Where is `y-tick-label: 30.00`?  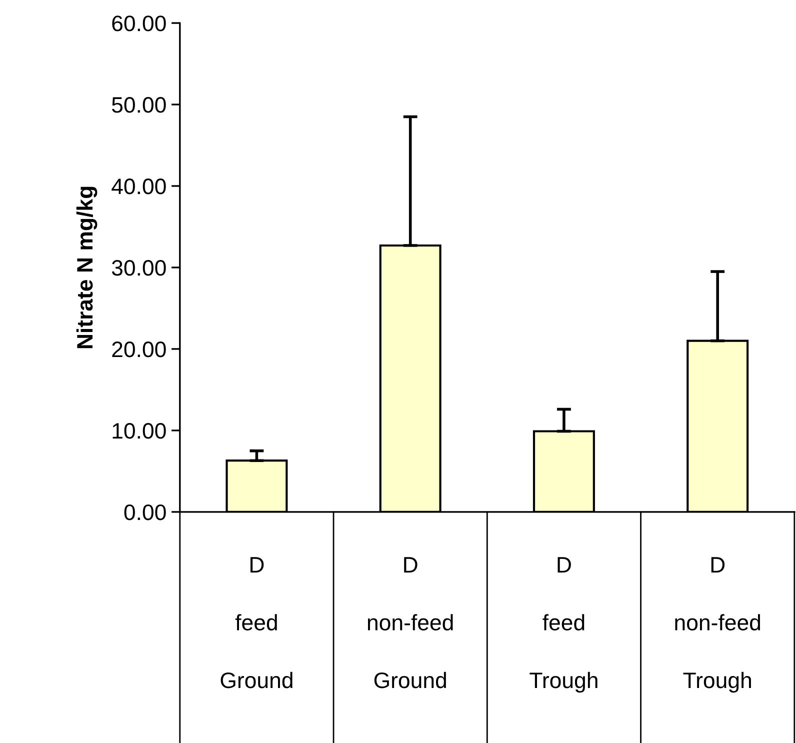
y-tick-label: 30.00 is located at coordinates (139, 268).